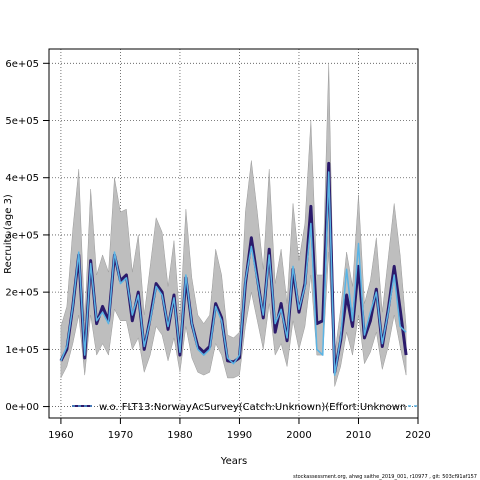 The width and height of the screenshot is (480, 480). I want to click on x-axis: 1960 1970 1980 1990 2000 2010 2020, so click(239, 429).